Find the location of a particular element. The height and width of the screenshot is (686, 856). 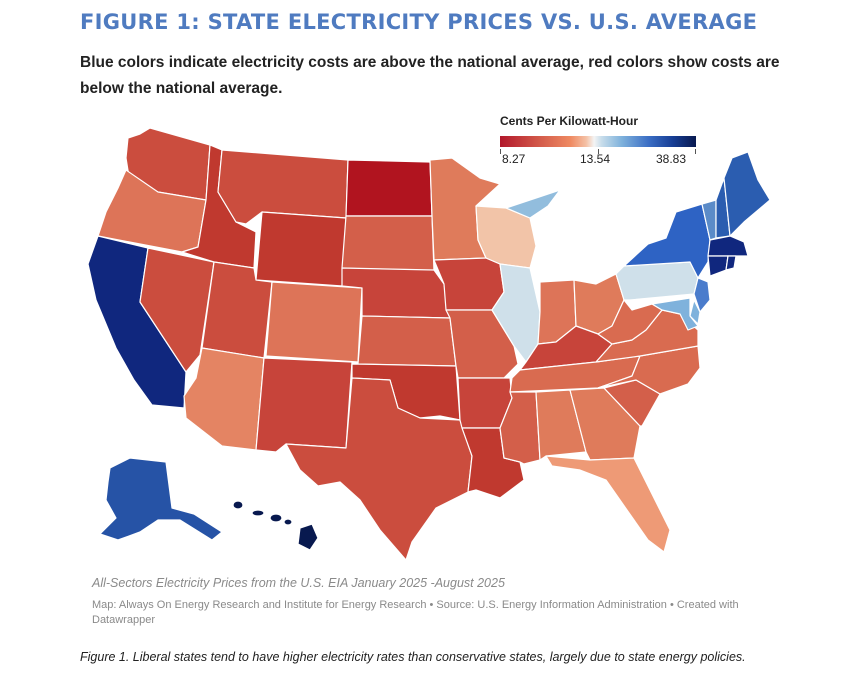

state-NJ is located at coordinates (702, 295).